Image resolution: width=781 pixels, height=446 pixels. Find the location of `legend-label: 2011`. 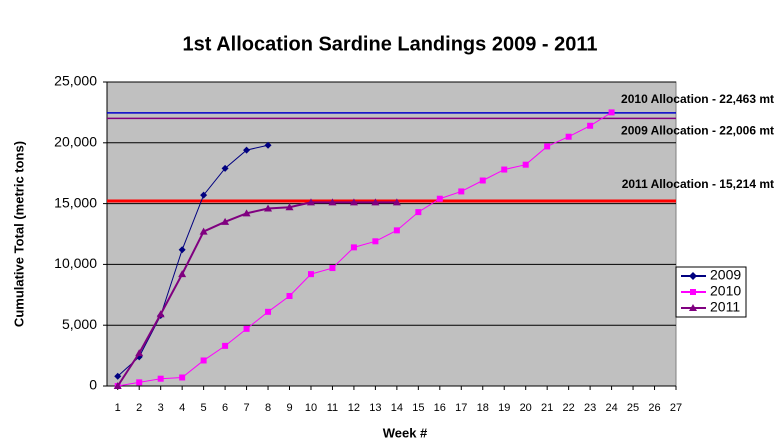

legend-label: 2011 is located at coordinates (725, 307).